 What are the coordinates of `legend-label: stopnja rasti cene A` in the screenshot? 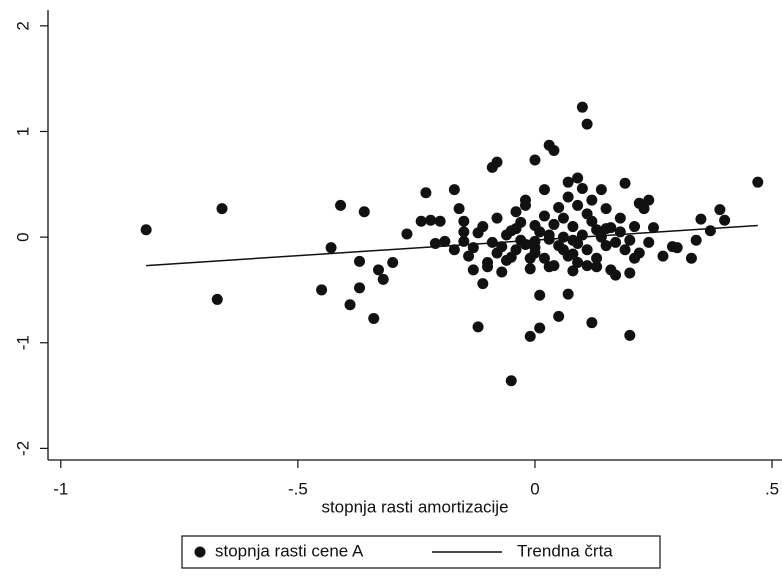 It's located at (289, 550).